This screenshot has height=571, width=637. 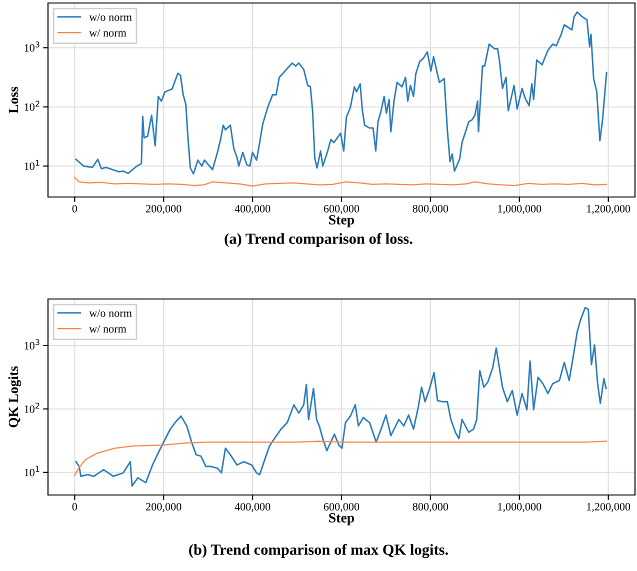 What do you see at coordinates (13, 100) in the screenshot?
I see `y-axis-title: Loss` at bounding box center [13, 100].